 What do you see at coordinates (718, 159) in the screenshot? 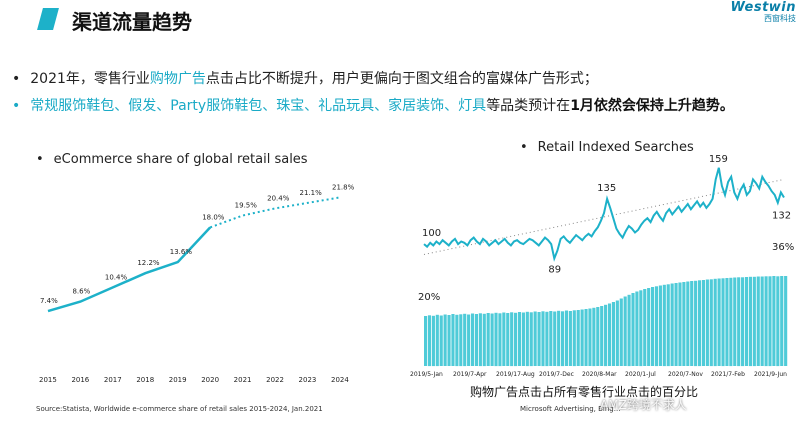
I see `search-max-label: 159` at bounding box center [718, 159].